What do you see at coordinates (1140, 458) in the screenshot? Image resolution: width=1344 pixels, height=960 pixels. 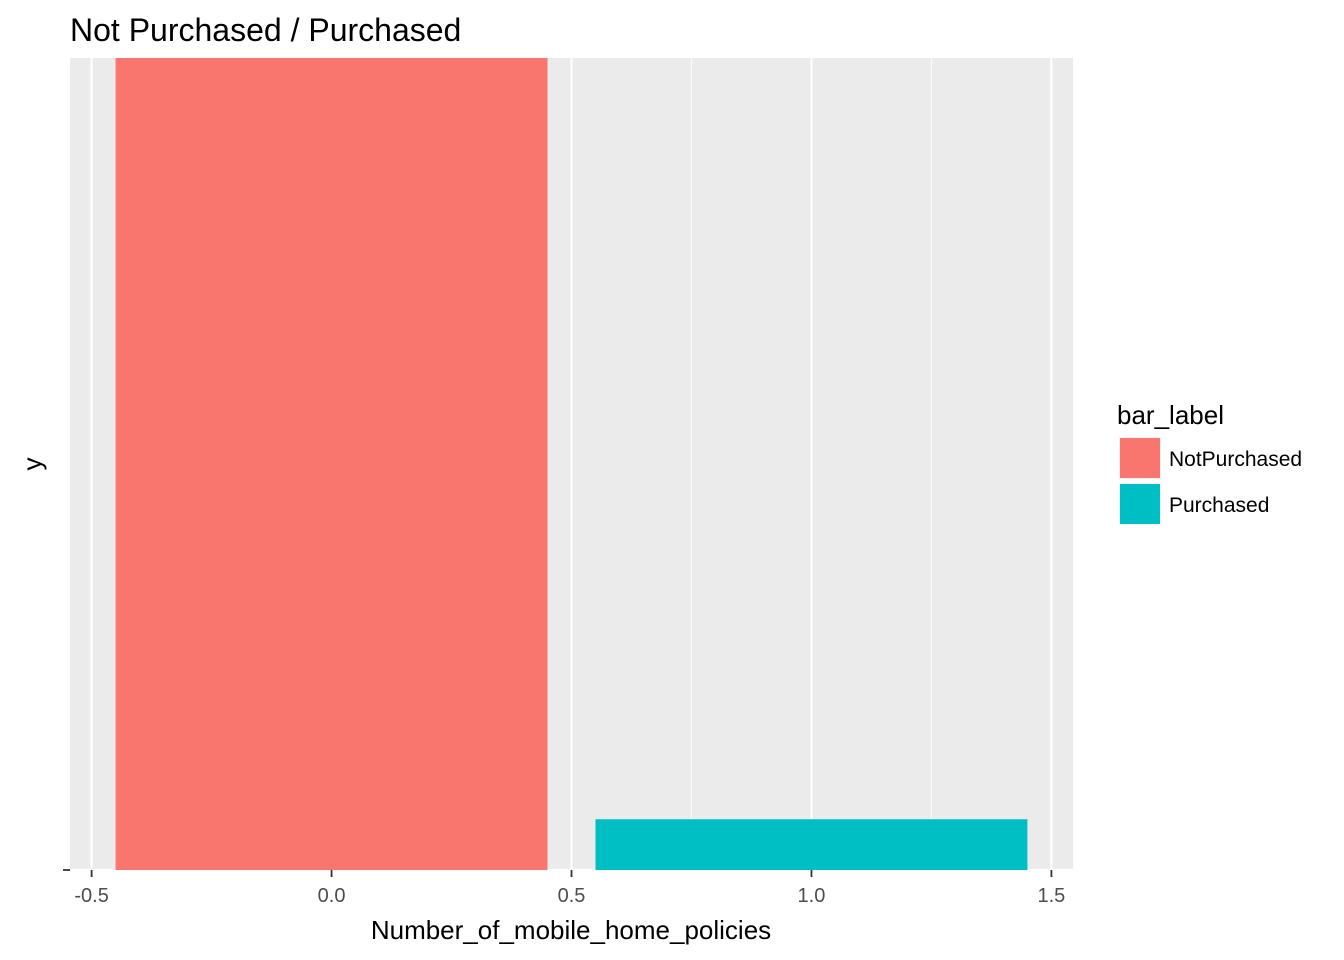 I see `legend-swatch-notpurchased` at bounding box center [1140, 458].